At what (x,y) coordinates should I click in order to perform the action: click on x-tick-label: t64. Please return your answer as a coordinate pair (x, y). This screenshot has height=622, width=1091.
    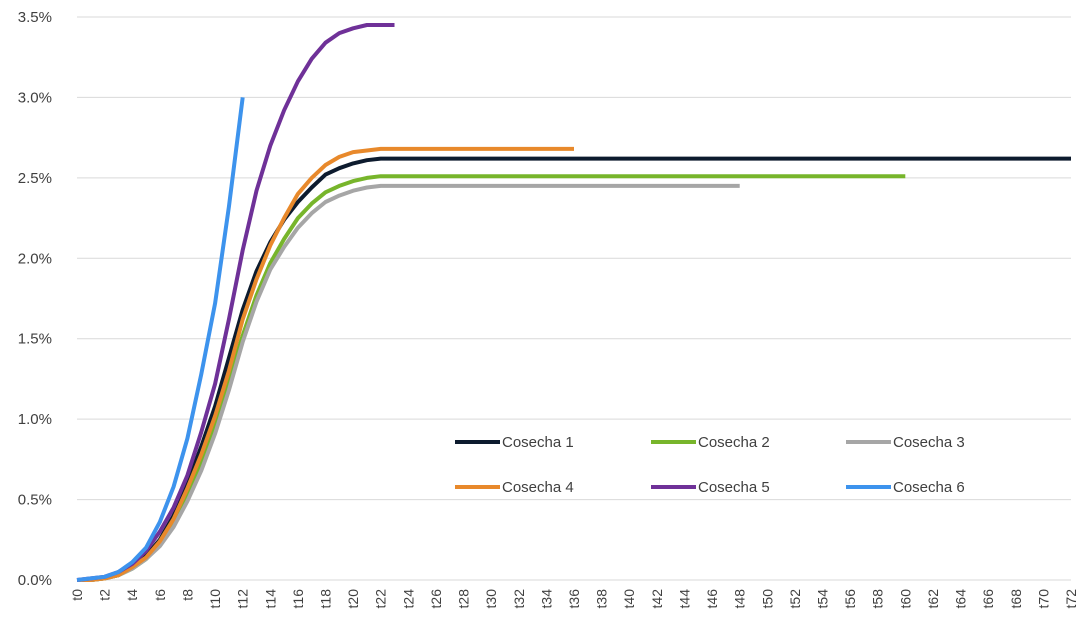
    Looking at the image, I should click on (961, 599).